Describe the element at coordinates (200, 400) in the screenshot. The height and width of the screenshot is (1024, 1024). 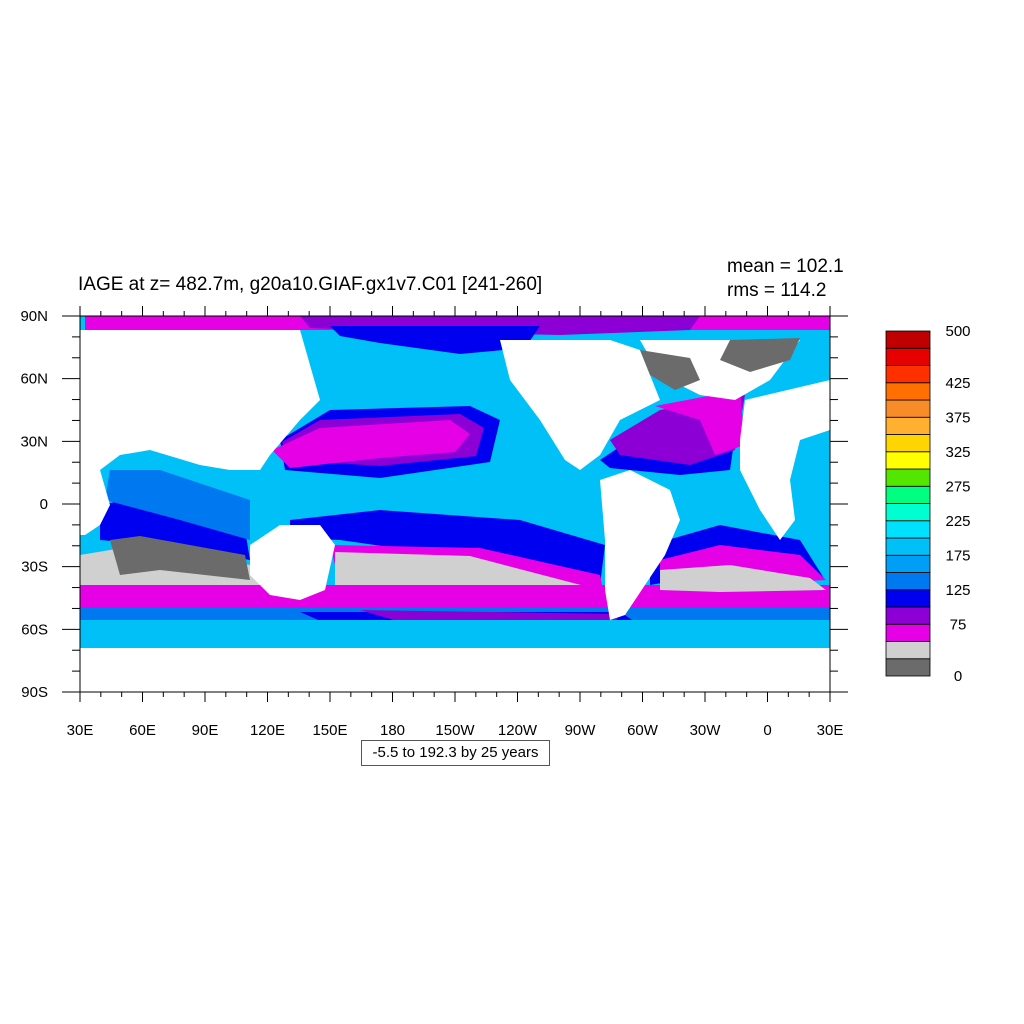
I see `asia-land` at that location.